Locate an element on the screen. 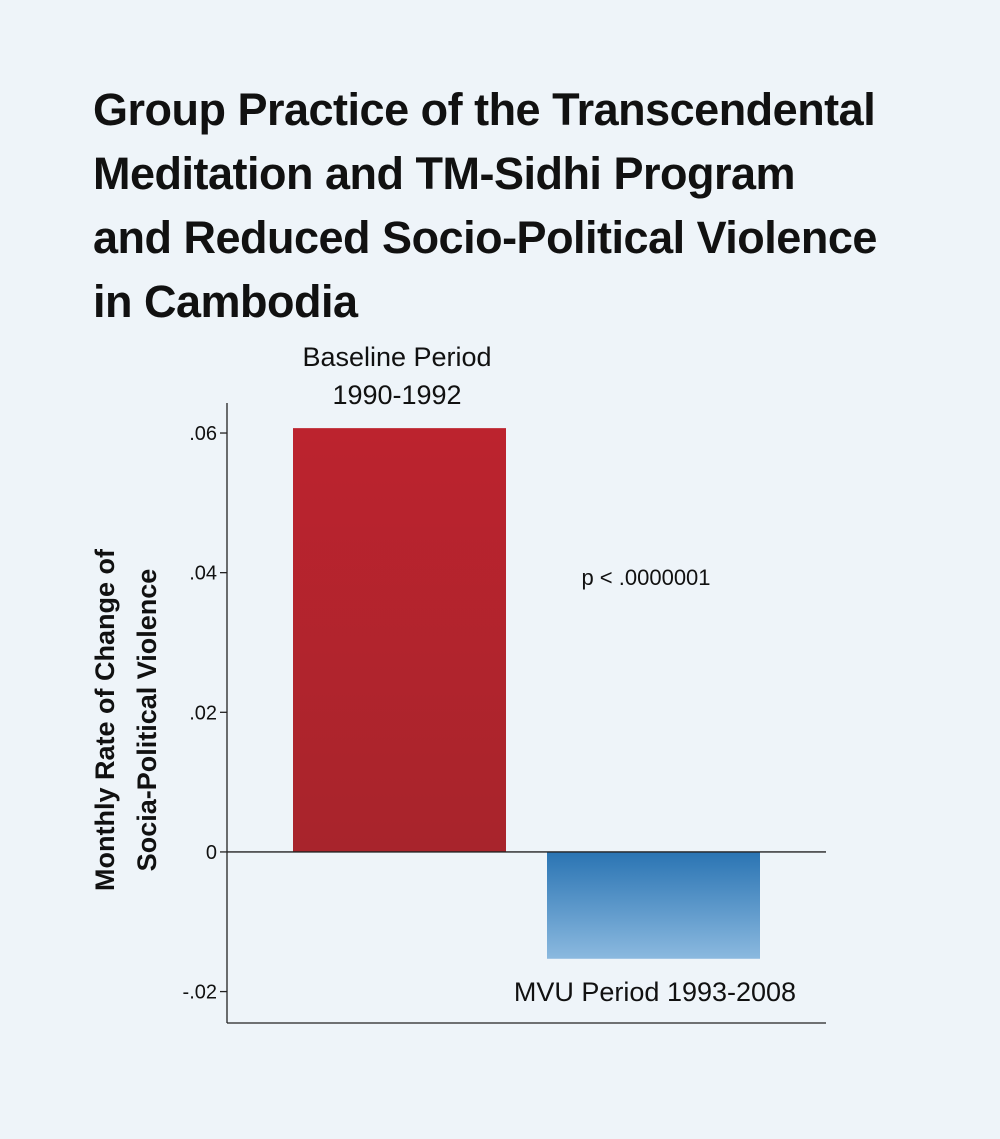 The height and width of the screenshot is (1139, 1000). bar-label-mvu-line-1: MVU Period 1993-2008 is located at coordinates (655, 992).